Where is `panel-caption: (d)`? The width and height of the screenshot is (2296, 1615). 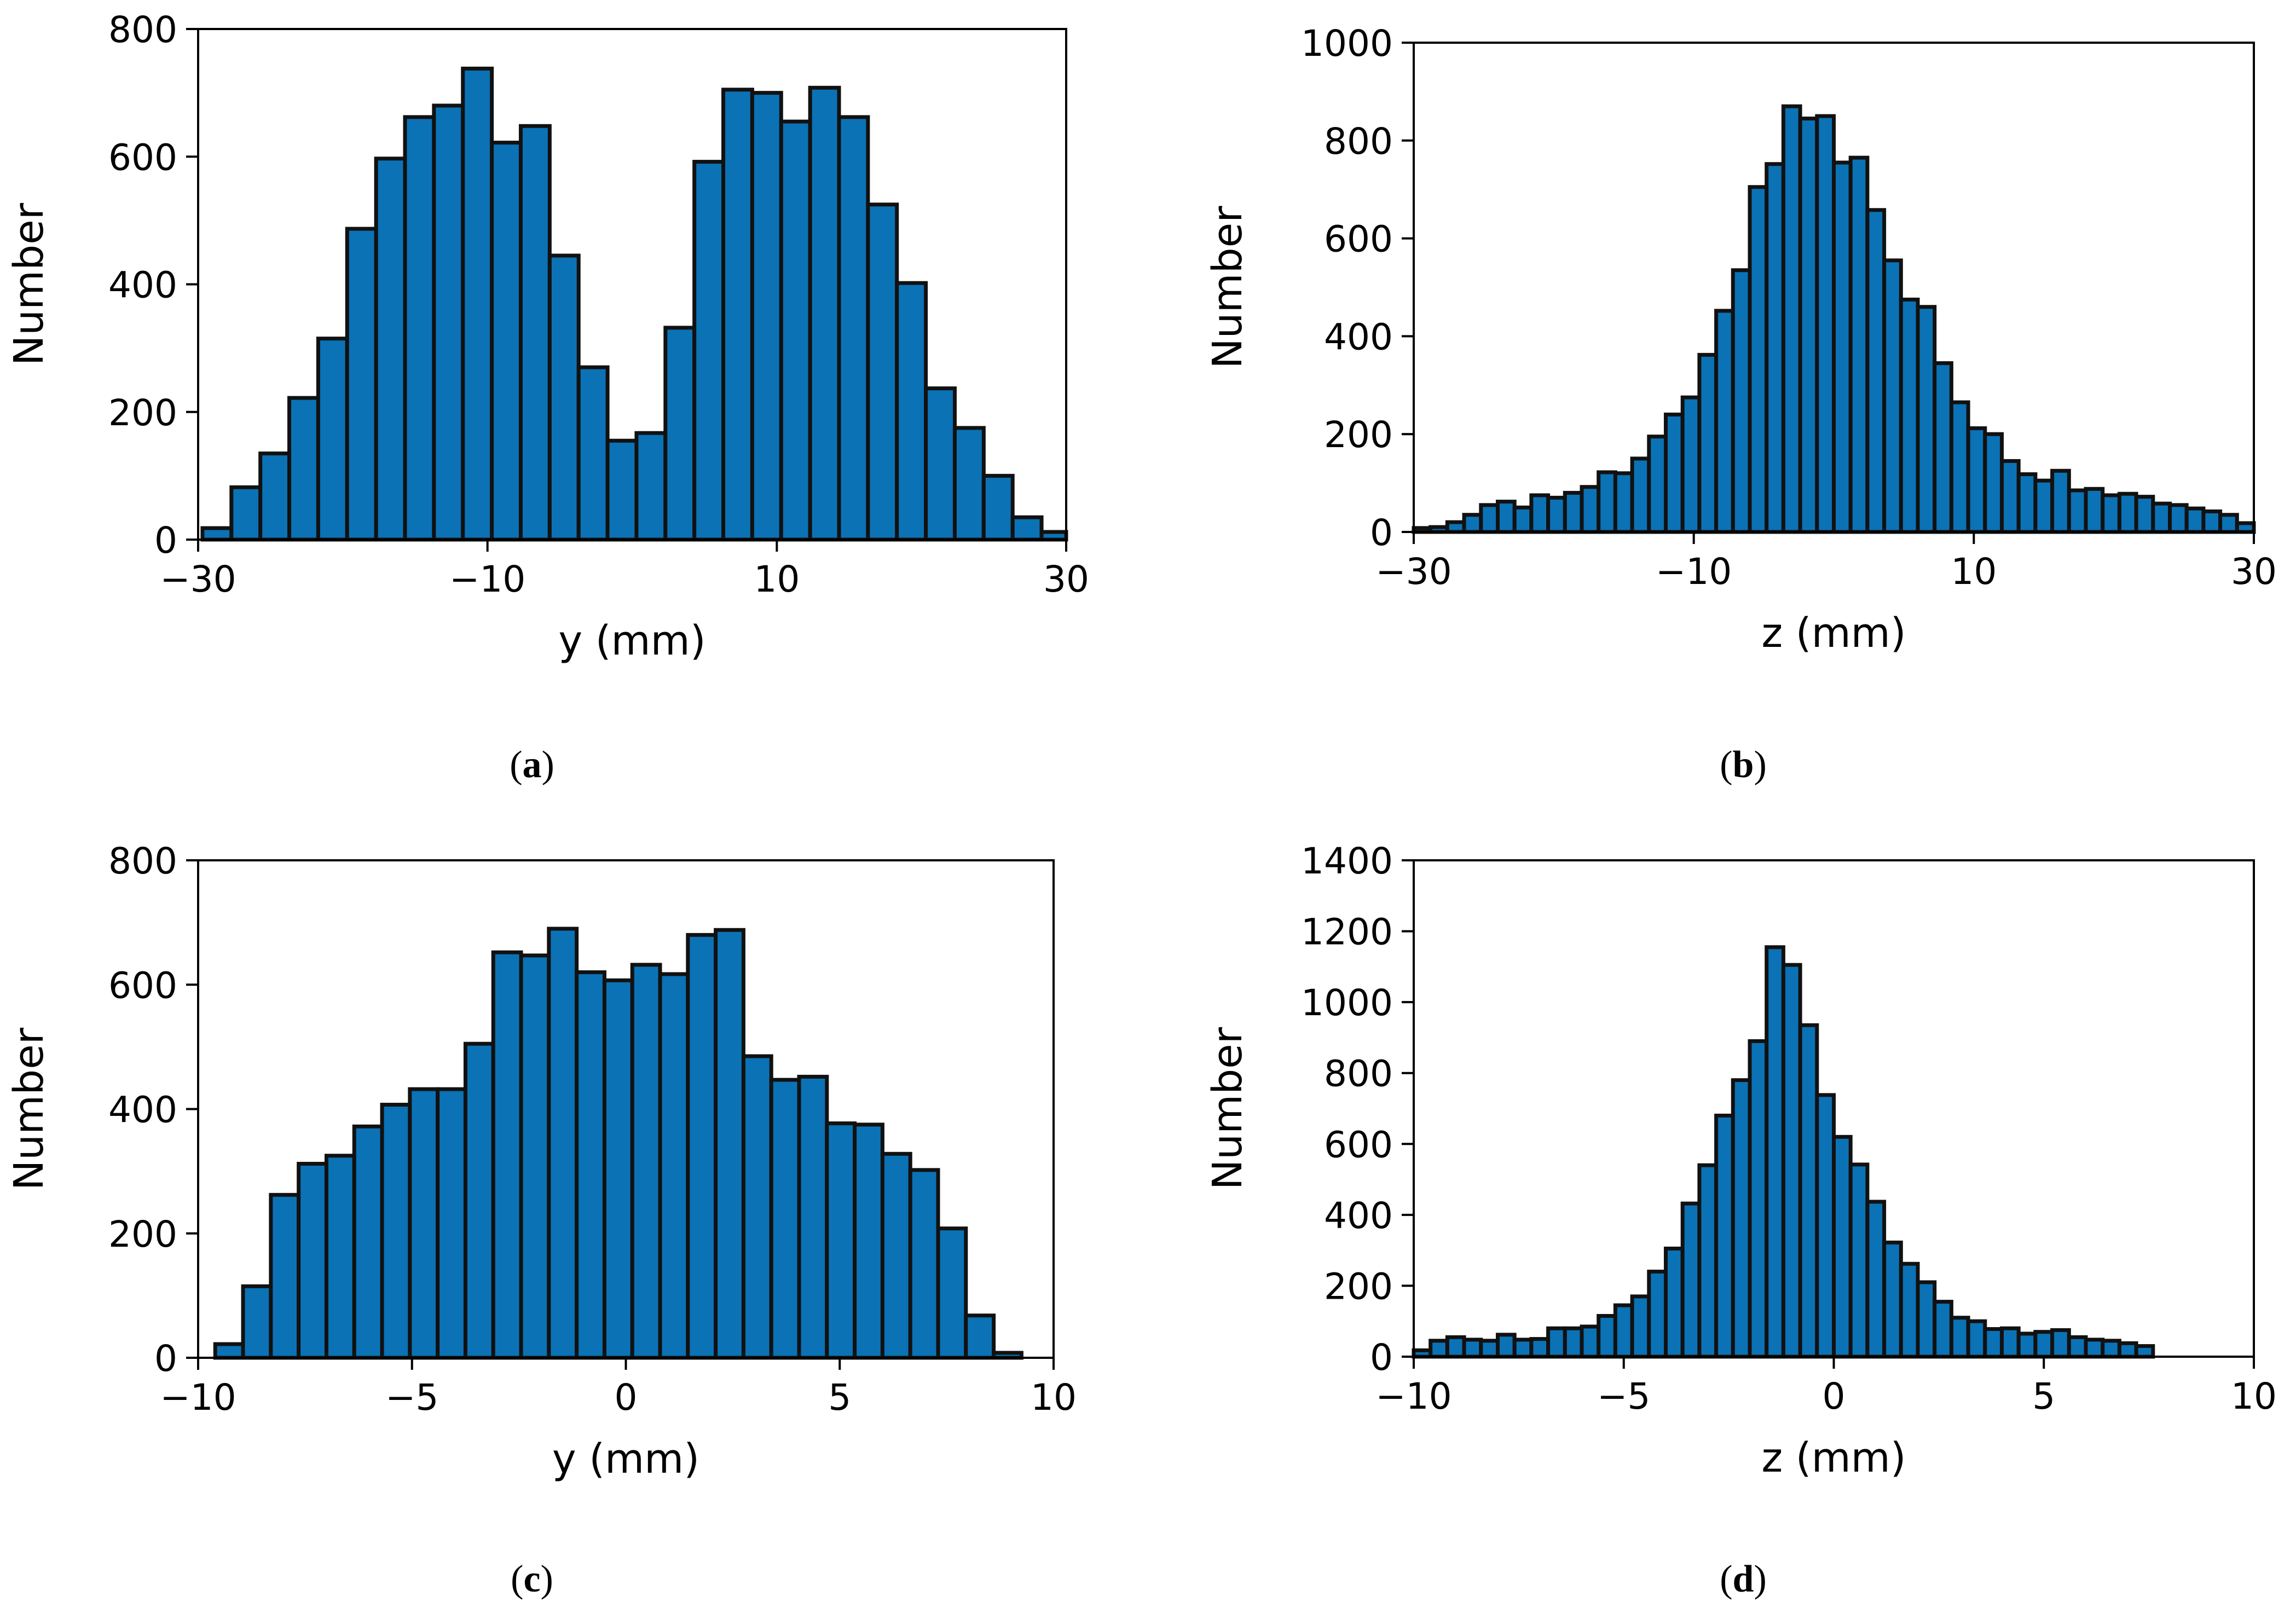 panel-caption: (d) is located at coordinates (1743, 1579).